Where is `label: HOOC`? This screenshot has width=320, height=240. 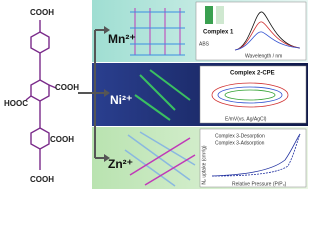 label: HOOC is located at coordinates (16, 103).